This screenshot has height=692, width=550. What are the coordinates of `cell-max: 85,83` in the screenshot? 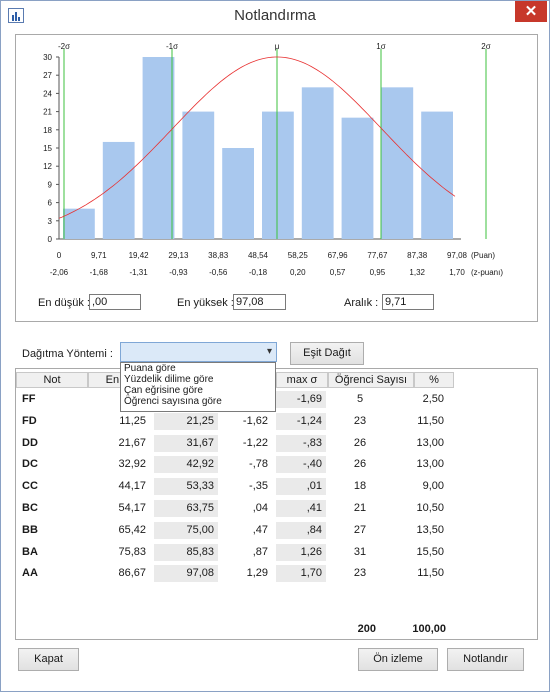 It's located at (186, 552).